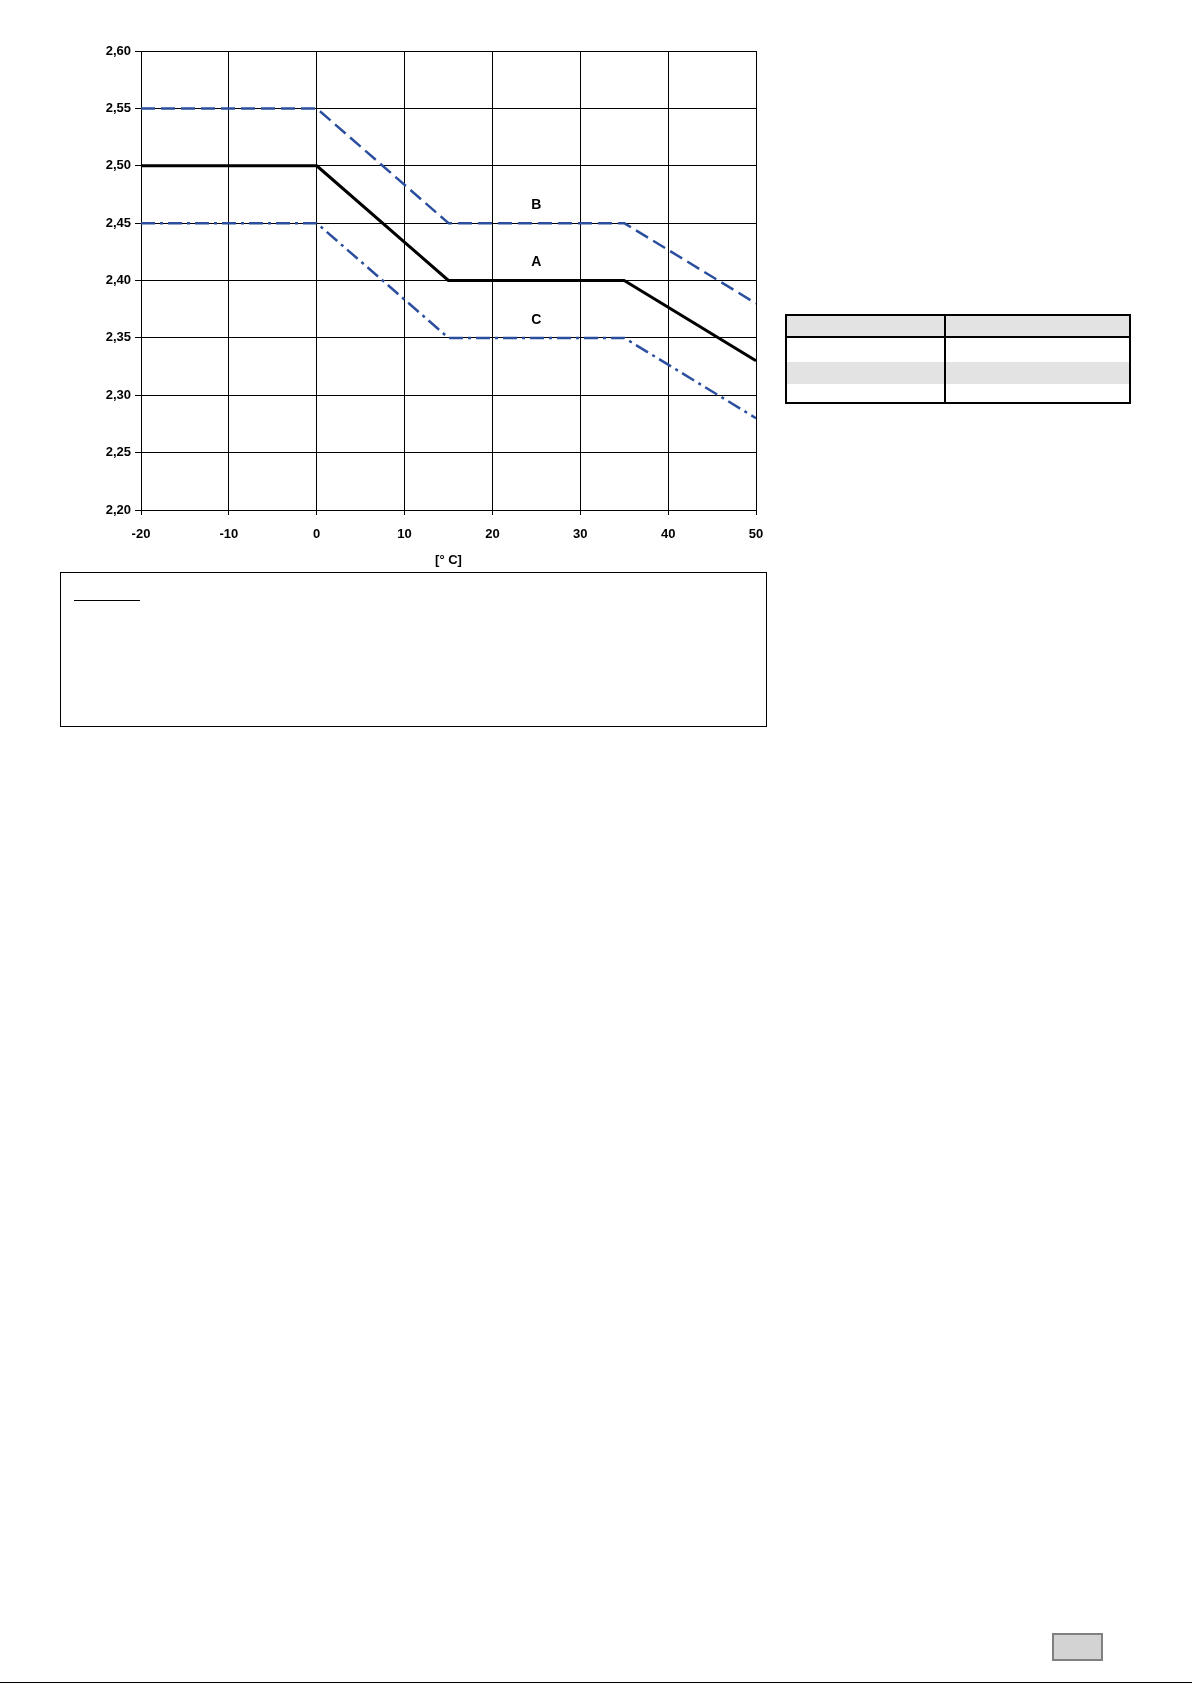 This screenshot has height=1685, width=1192. Describe the element at coordinates (118, 509) in the screenshot. I see `y-tick-label: 2,20` at that location.